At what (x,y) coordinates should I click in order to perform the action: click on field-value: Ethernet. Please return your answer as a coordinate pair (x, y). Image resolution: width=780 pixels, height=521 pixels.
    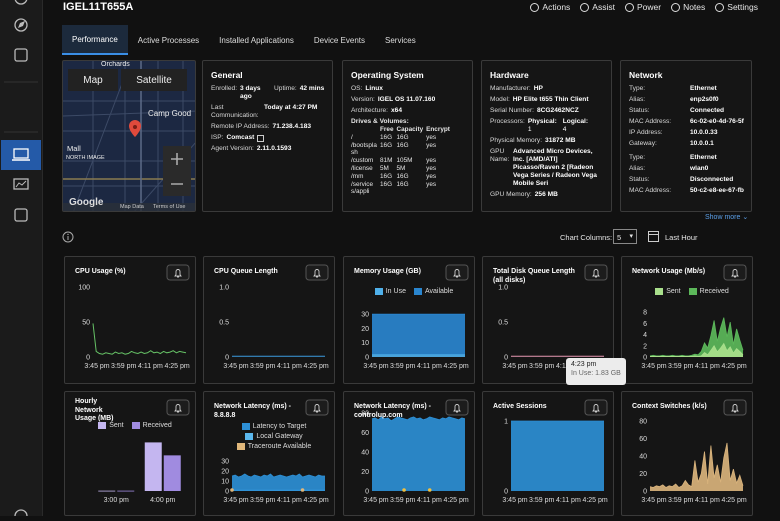
    Looking at the image, I should click on (703, 157).